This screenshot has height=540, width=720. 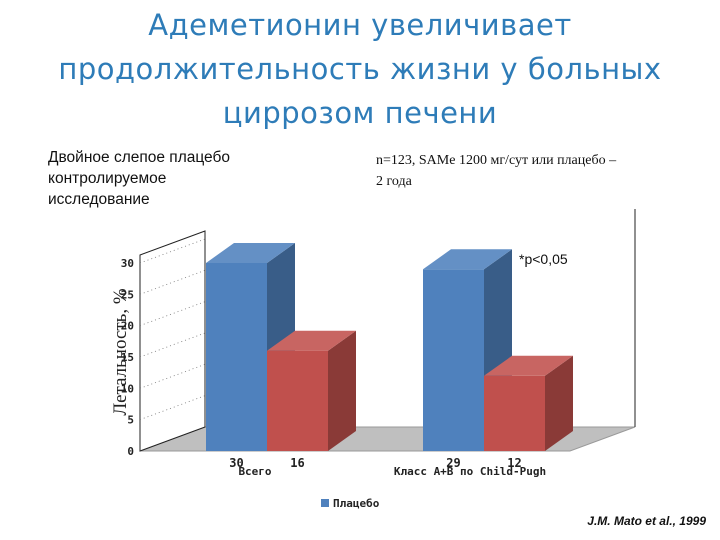 I want to click on category-label: Класс А+В по Child-Pugh, so click(x=470, y=471).